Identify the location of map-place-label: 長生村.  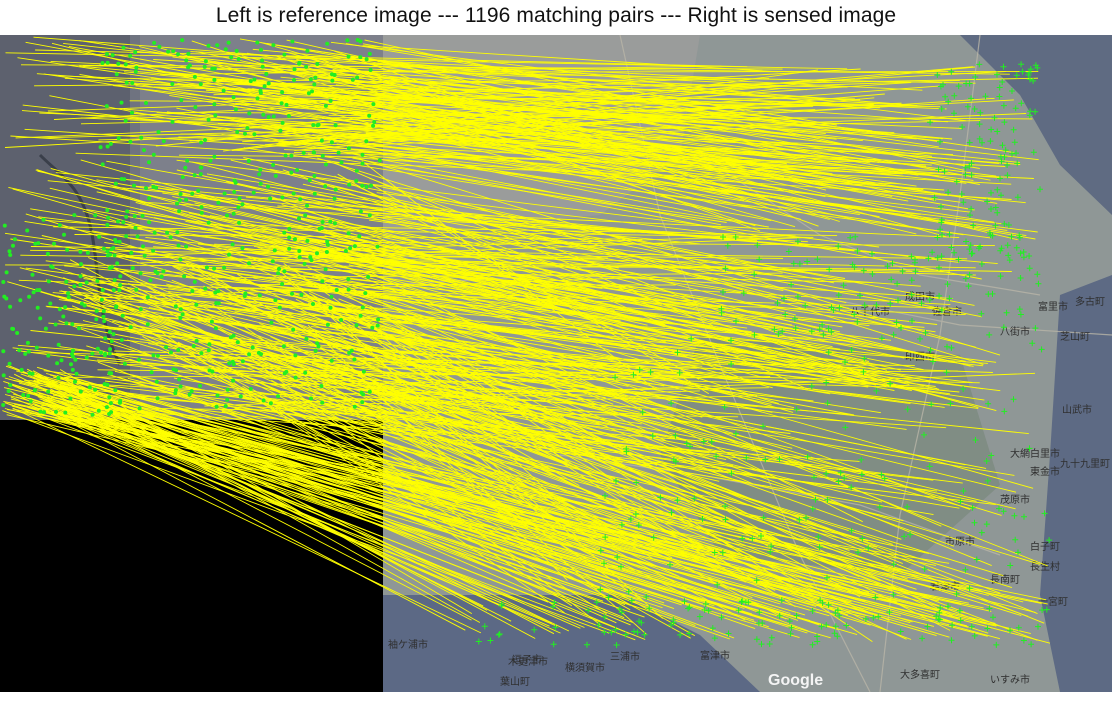
(1045, 566).